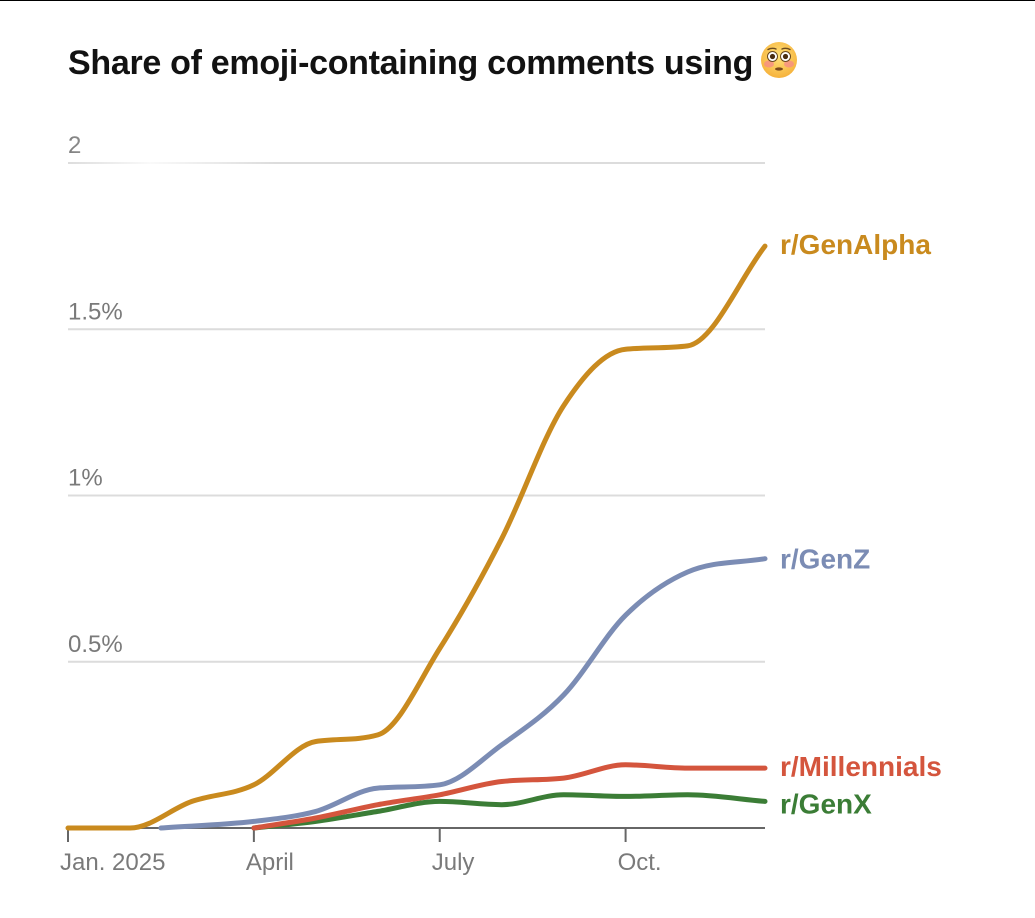 This screenshot has width=1035, height=918. What do you see at coordinates (85, 478) in the screenshot?
I see `y-tick-label-1: 1%` at bounding box center [85, 478].